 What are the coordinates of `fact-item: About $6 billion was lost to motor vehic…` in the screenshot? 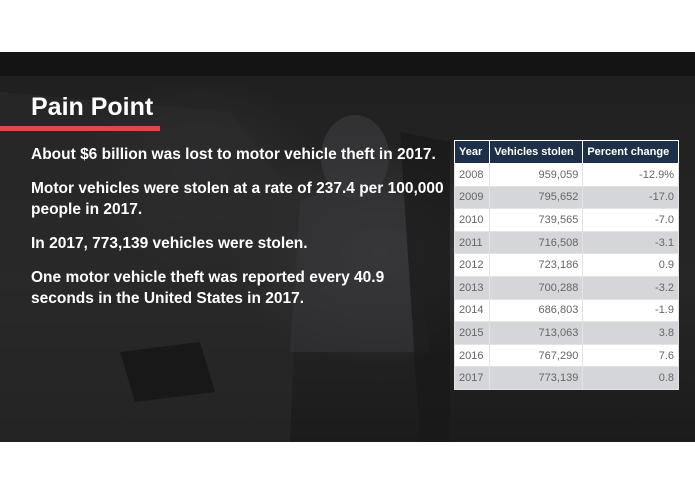 It's located at (233, 154).